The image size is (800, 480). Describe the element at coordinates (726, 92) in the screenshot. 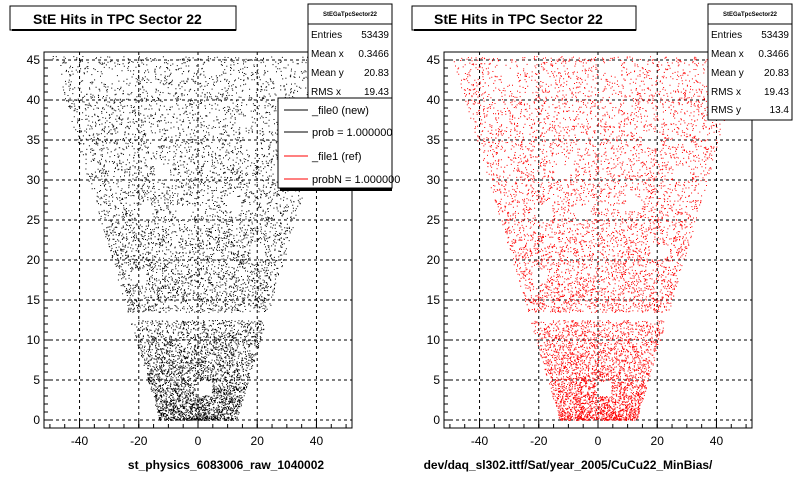

I see `right-stats-label-rms-x: RMS x` at that location.